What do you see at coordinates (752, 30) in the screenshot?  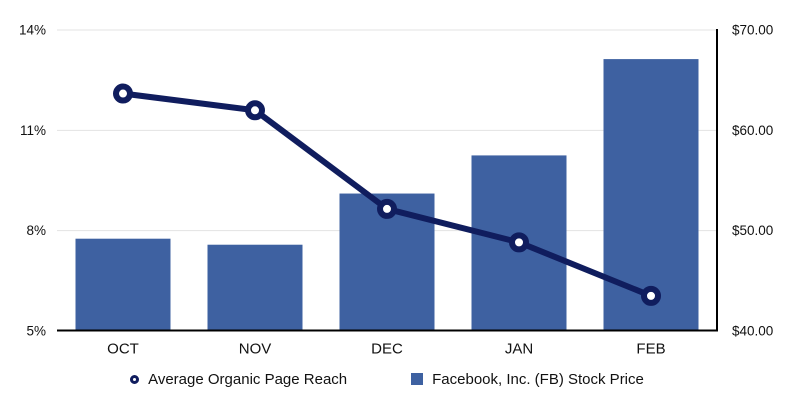 I see `right-tick-70: $70.00` at bounding box center [752, 30].